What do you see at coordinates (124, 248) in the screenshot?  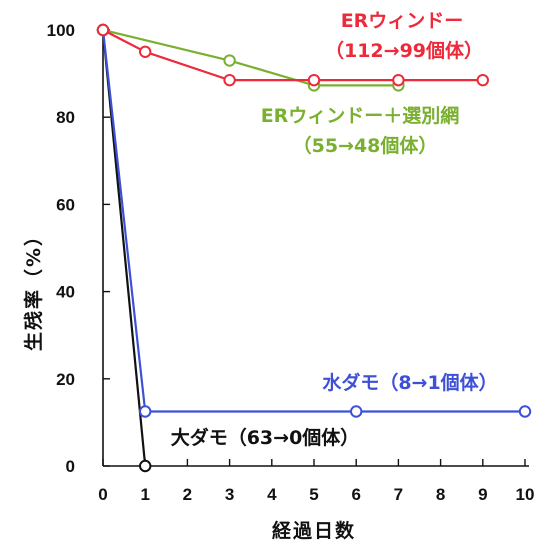 I see `series-oodamo` at bounding box center [124, 248].